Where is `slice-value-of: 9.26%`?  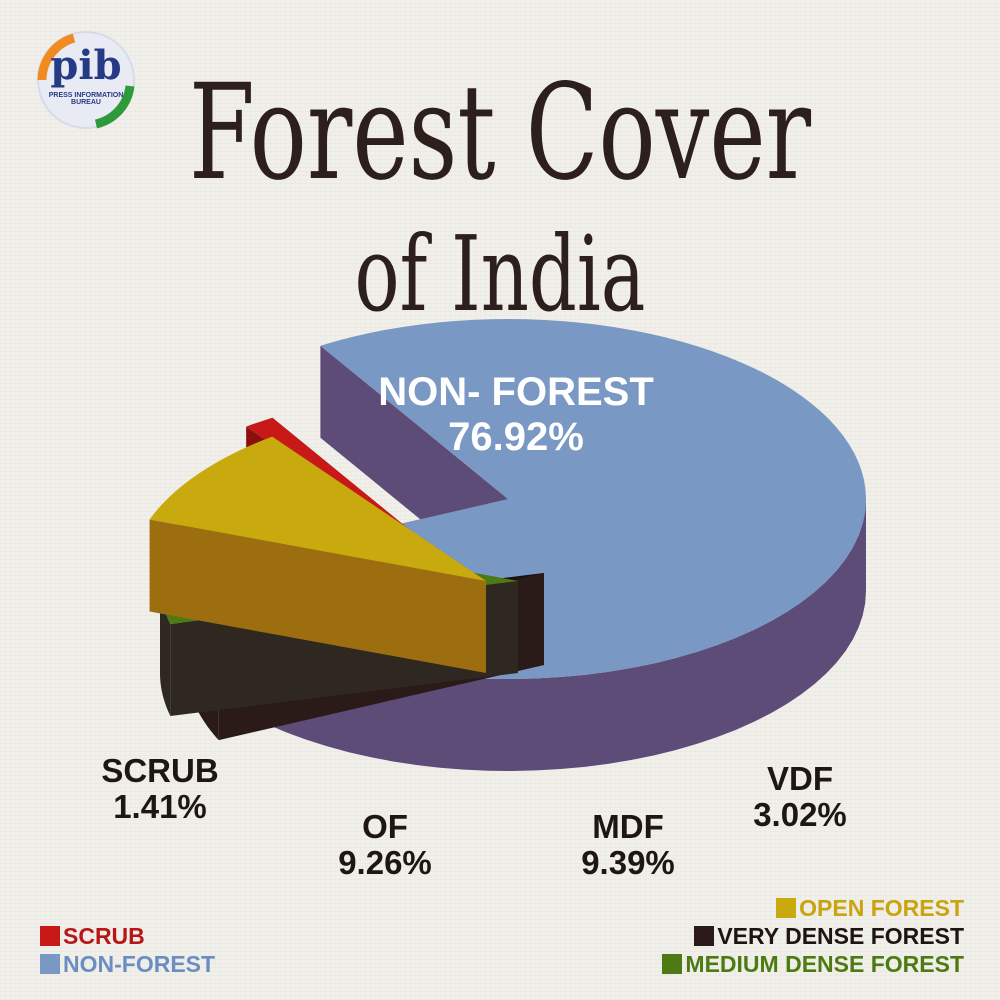
slice-value-of: 9.26% is located at coordinates (385, 862).